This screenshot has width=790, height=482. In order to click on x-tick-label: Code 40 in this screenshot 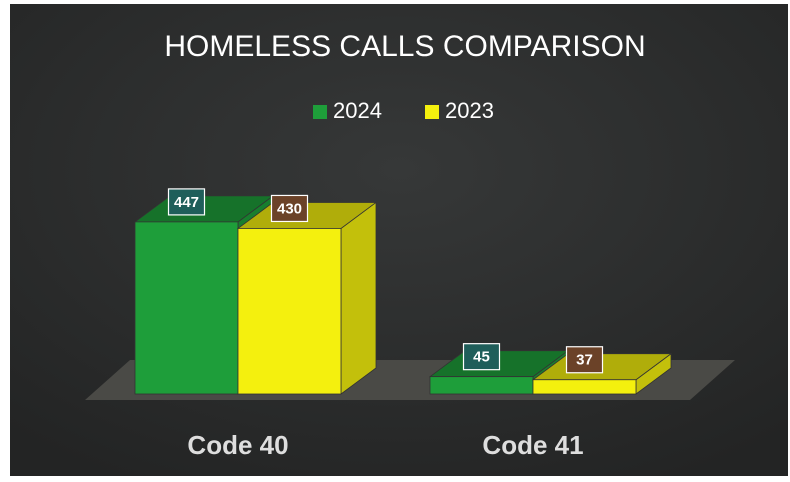, I will do `click(237, 445)`.